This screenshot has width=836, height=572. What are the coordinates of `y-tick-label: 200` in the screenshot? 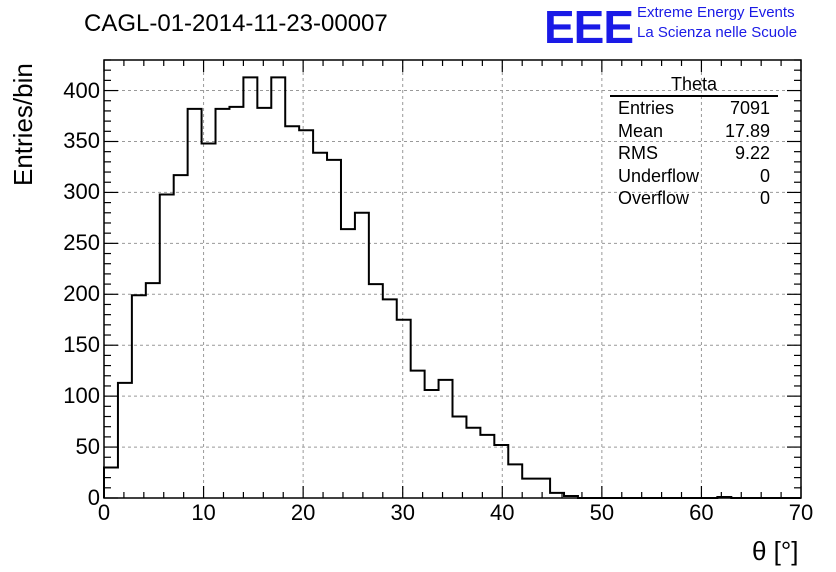 It's located at (81, 294).